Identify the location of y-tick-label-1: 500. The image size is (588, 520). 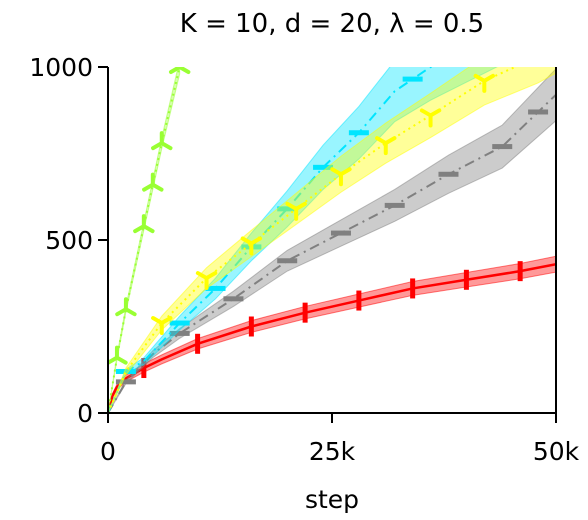
(69, 240).